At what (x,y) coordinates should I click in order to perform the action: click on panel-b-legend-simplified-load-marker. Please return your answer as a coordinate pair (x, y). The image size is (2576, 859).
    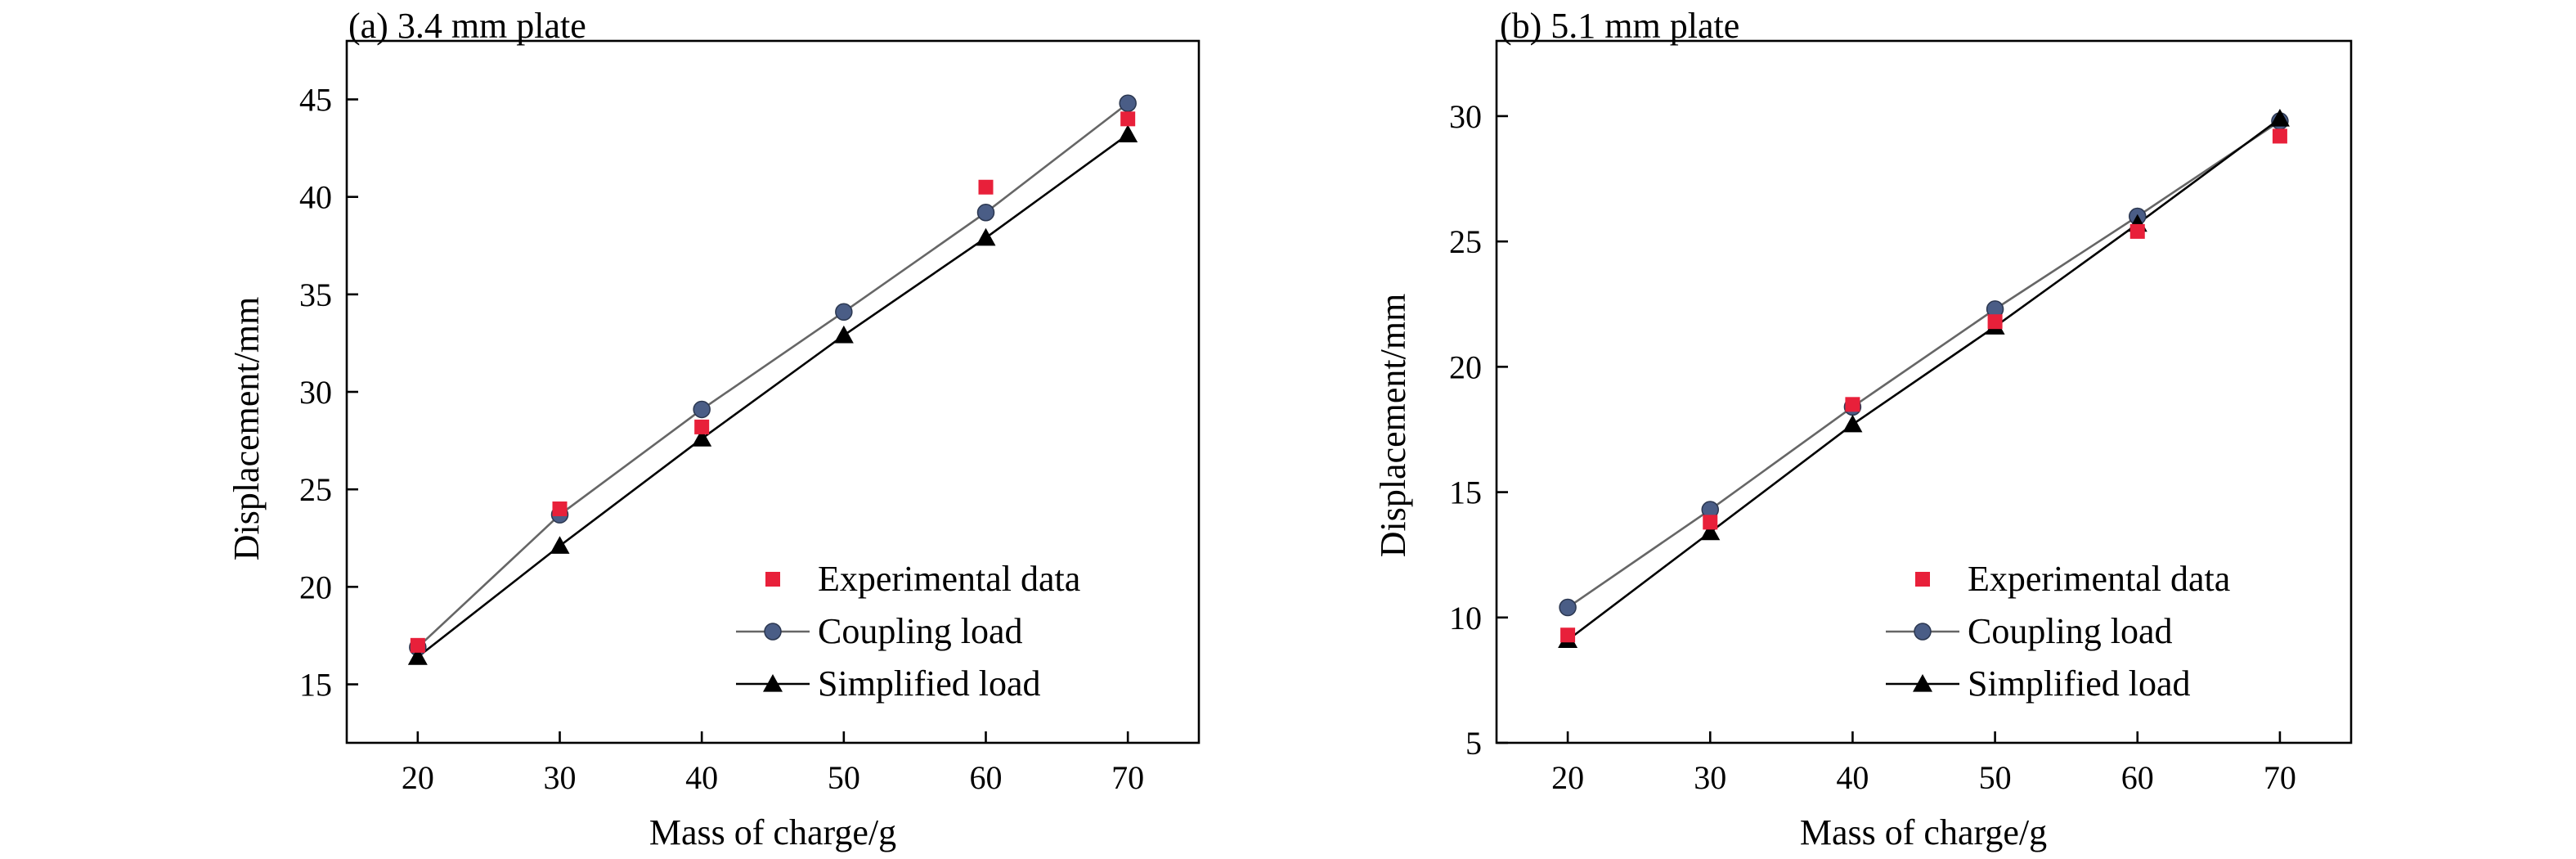
    Looking at the image, I should click on (1922, 683).